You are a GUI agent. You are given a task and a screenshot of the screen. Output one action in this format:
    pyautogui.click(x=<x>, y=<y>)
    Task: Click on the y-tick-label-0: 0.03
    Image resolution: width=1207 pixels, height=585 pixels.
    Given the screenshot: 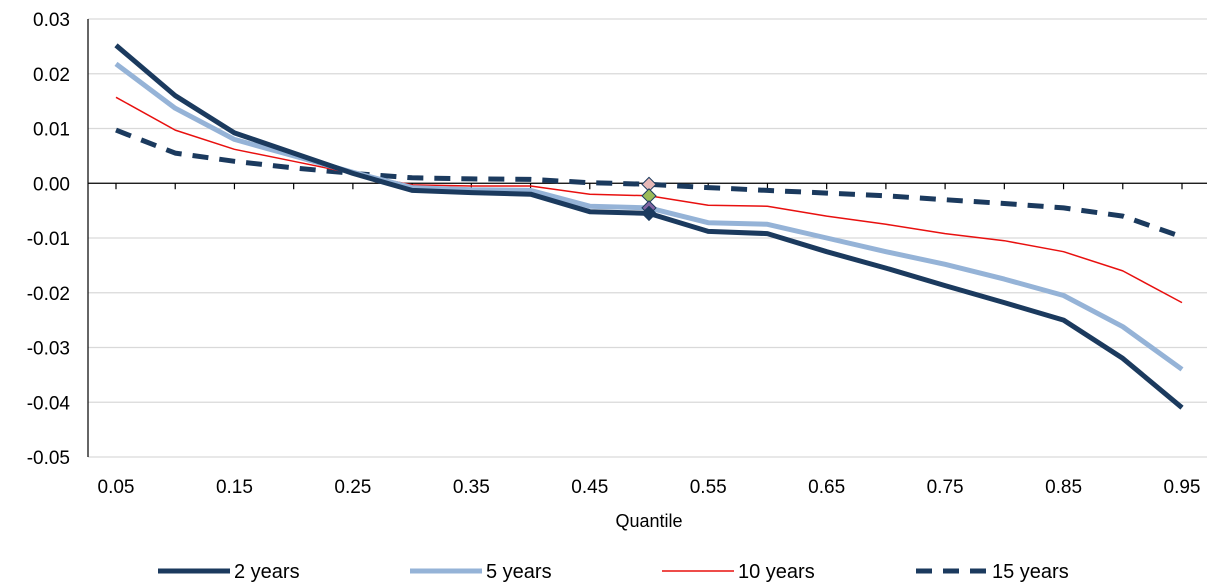 What is the action you would take?
    pyautogui.click(x=51, y=20)
    